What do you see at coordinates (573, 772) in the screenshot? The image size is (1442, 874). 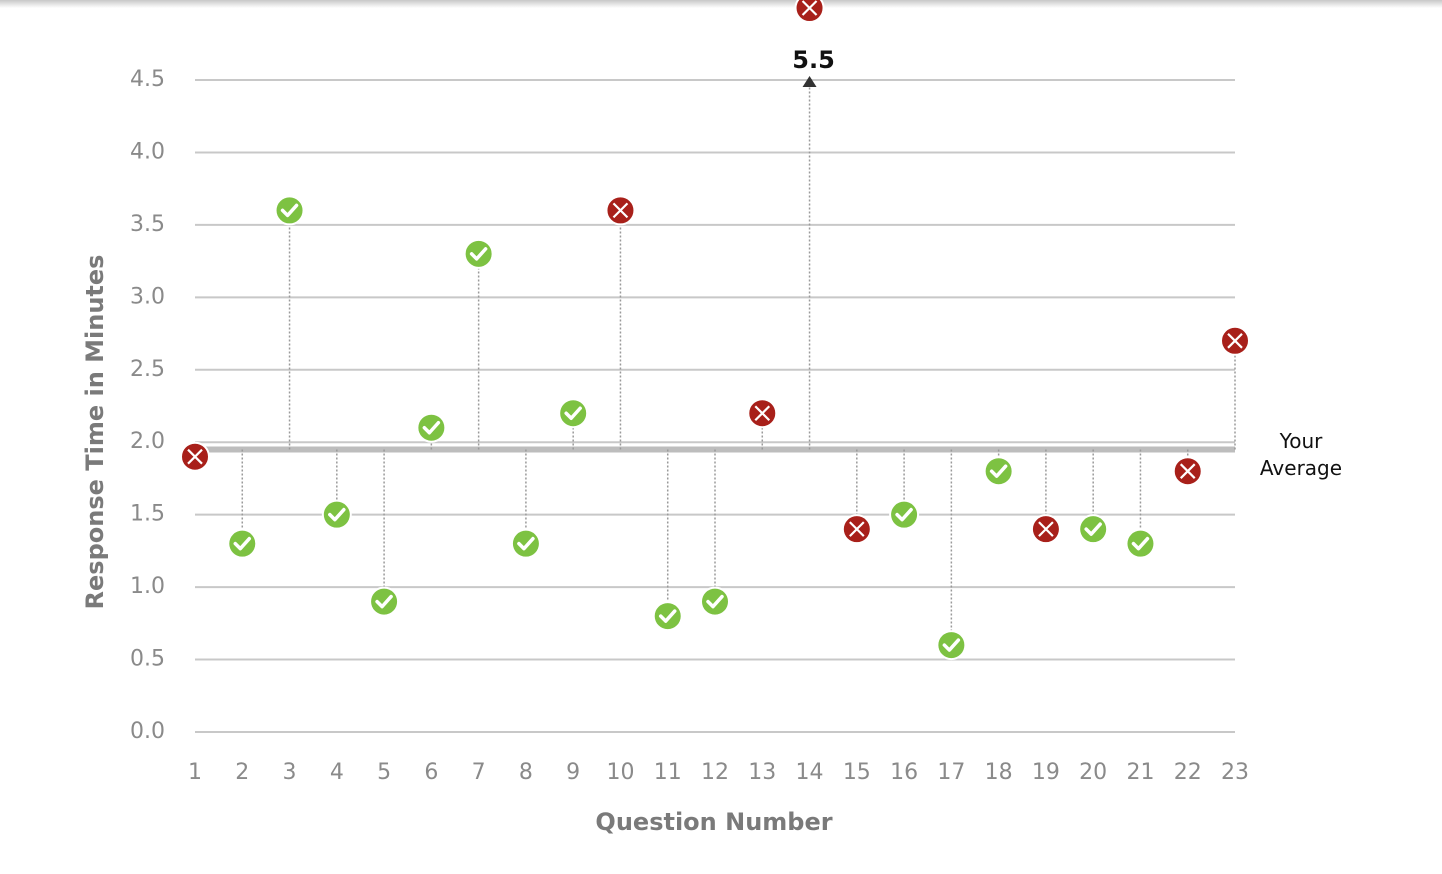 I see `x-tick-label: 9` at bounding box center [573, 772].